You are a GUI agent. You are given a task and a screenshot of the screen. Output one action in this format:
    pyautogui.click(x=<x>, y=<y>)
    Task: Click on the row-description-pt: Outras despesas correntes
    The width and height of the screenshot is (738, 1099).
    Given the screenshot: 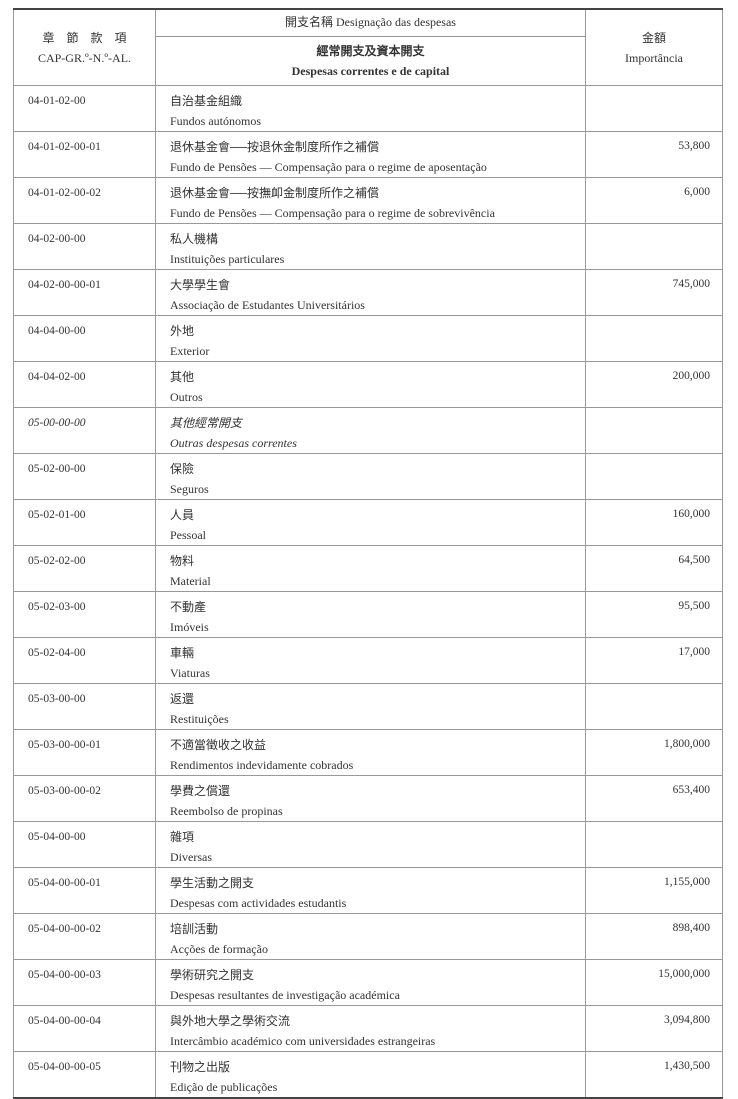 What is the action you would take?
    pyautogui.click(x=233, y=443)
    